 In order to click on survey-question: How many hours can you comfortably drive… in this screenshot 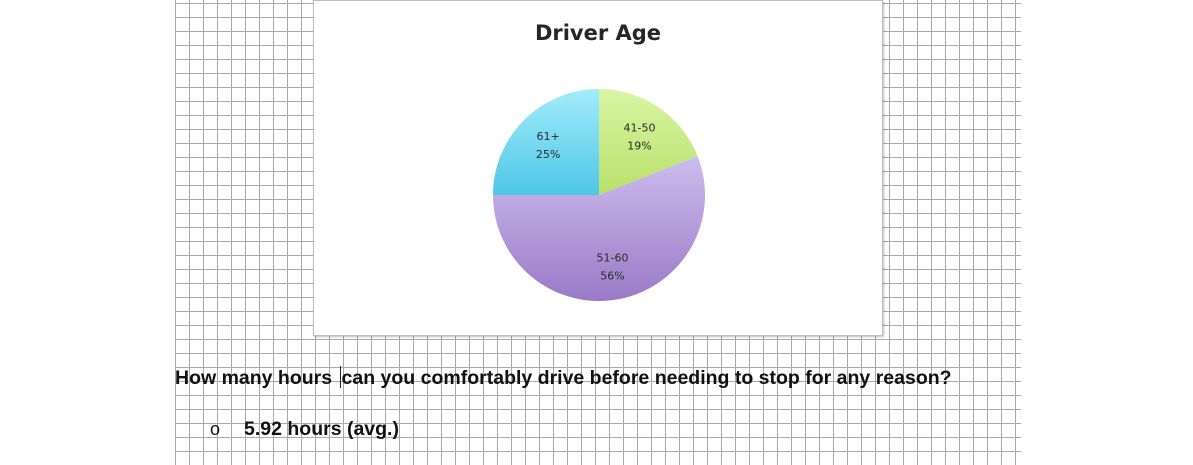, I will do `click(575, 378)`.